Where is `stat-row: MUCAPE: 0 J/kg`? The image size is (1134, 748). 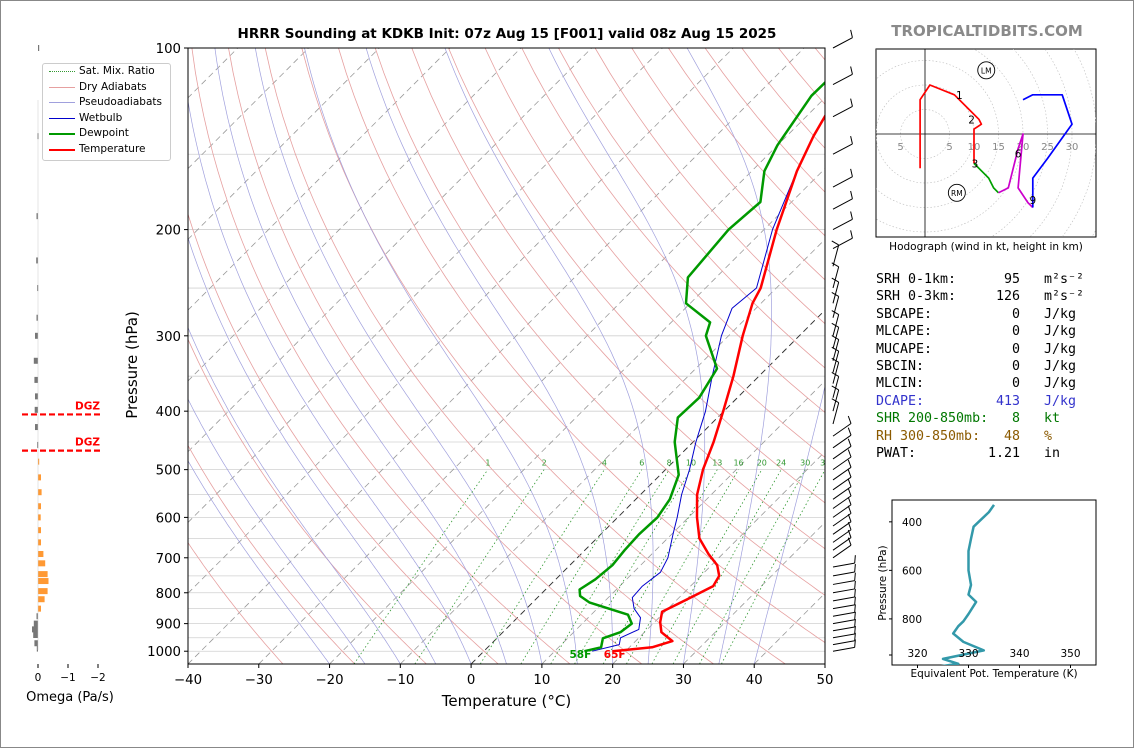
stat-row: MUCAPE: 0 J/kg is located at coordinates (996, 349).